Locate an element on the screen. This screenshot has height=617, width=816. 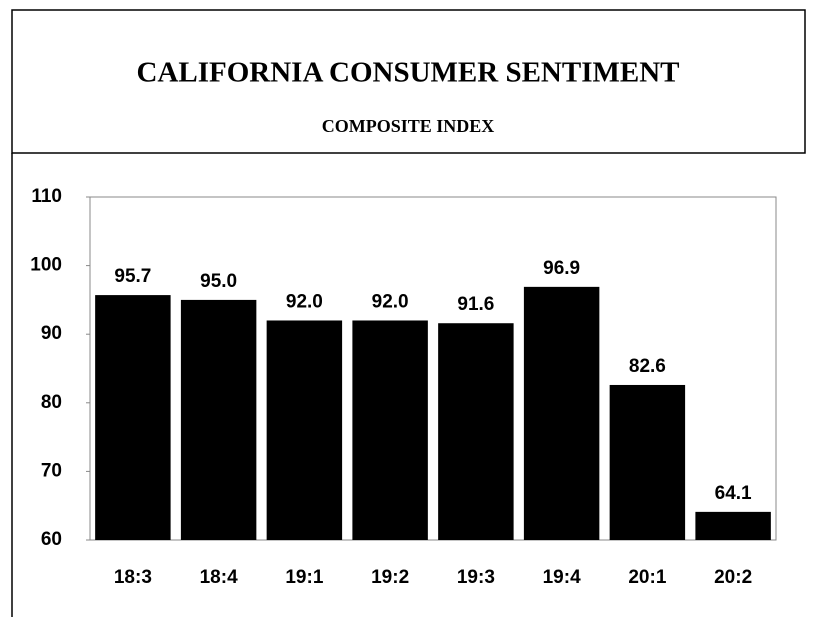
x-tick-label: 20:2 is located at coordinates (733, 577).